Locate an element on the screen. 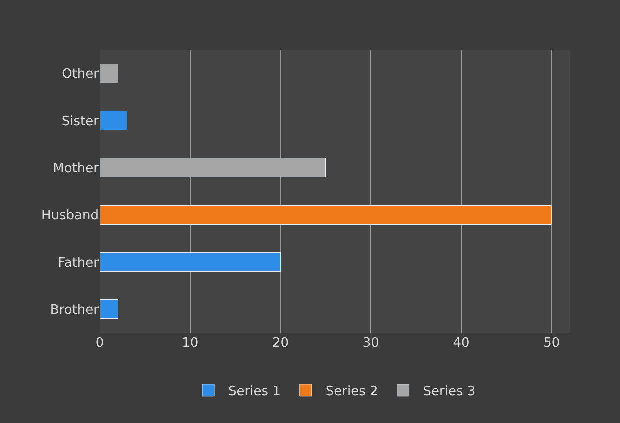 The height and width of the screenshot is (423, 620). x-tick-label: 30 is located at coordinates (371, 343).